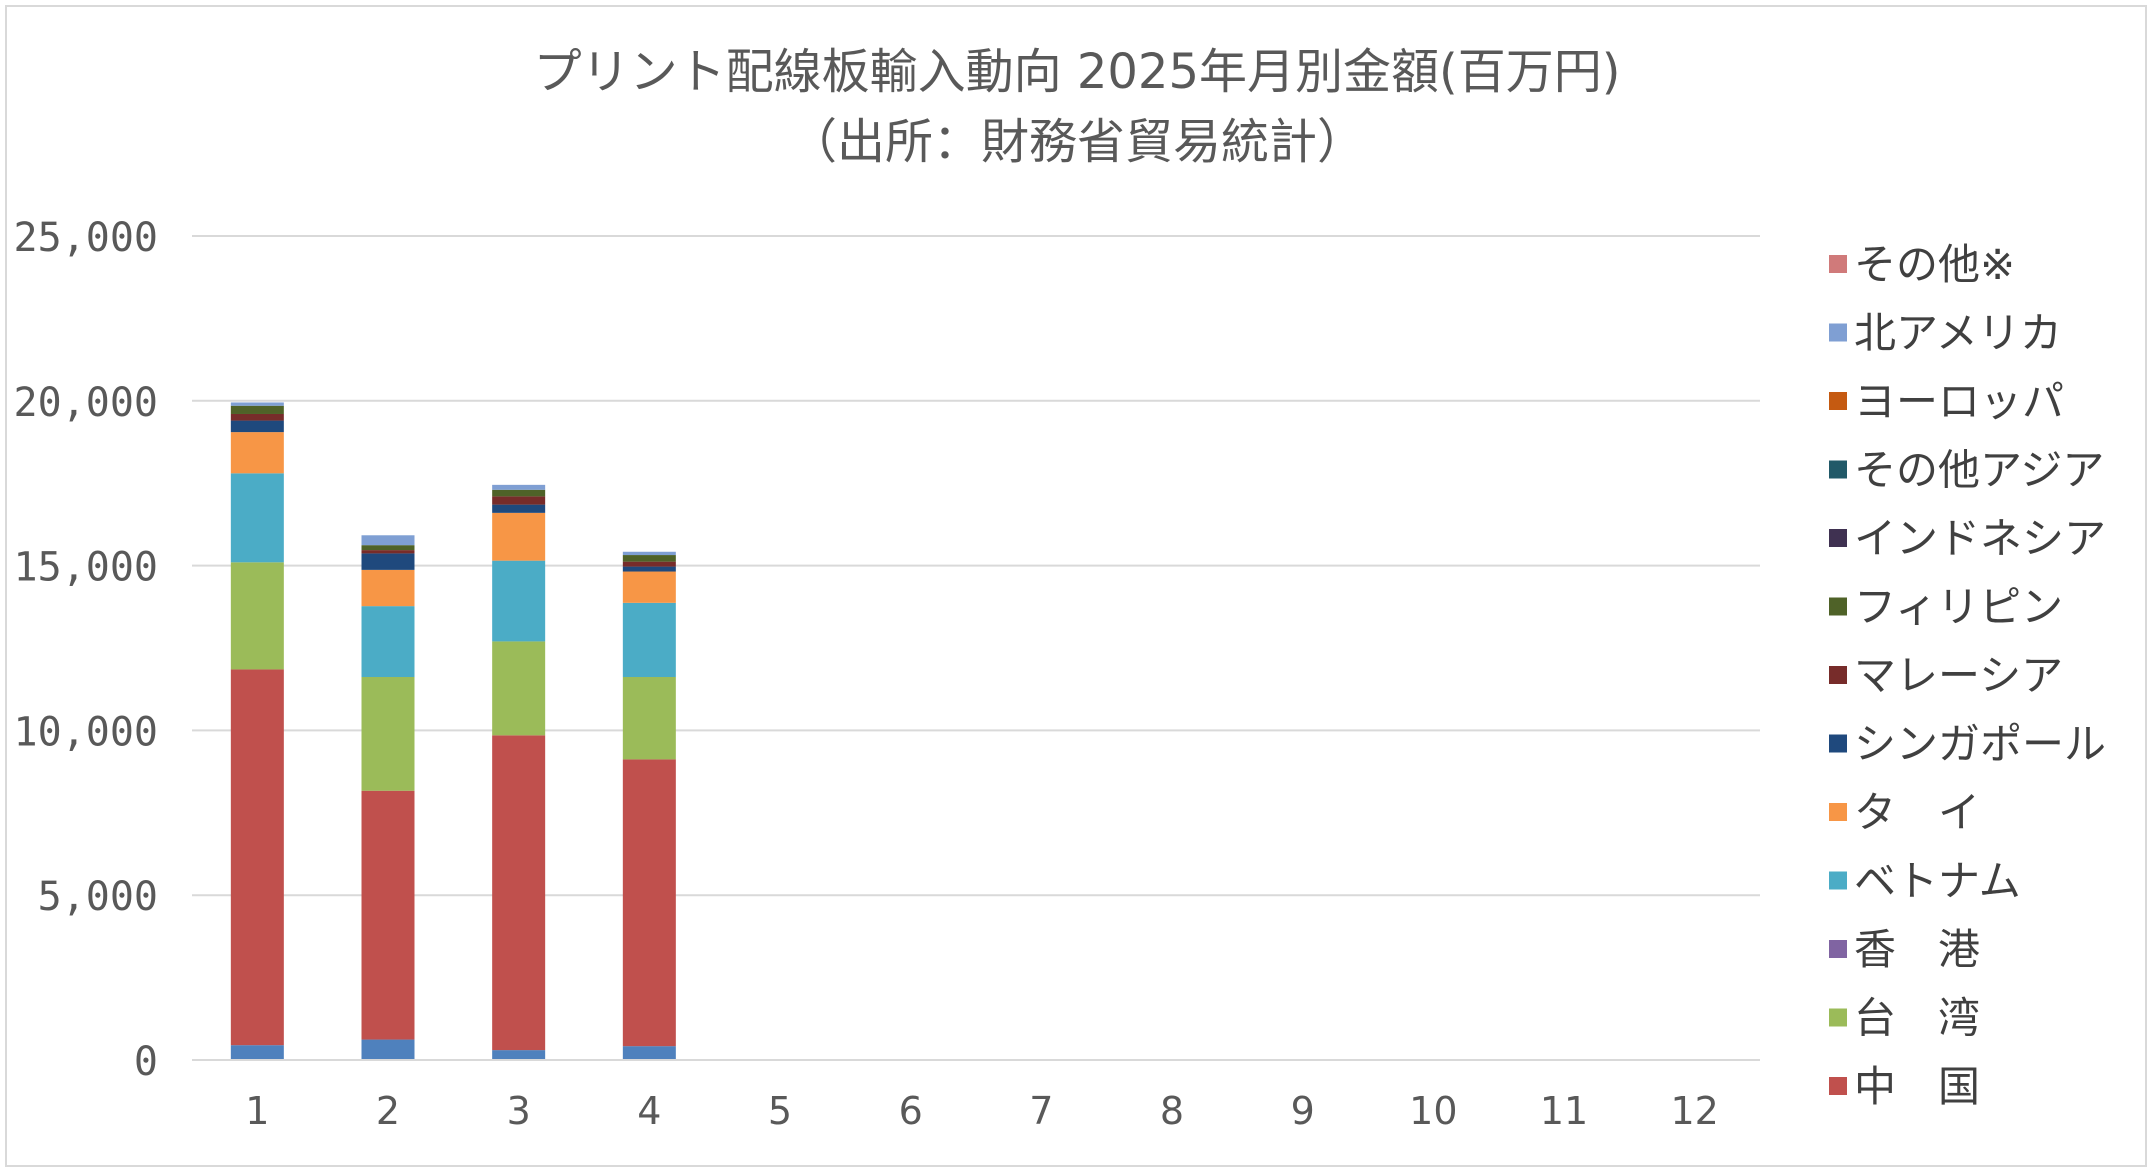 Image resolution: width=2154 pixels, height=1173 pixels. I want to click on y-tick-label: 25,000, so click(86, 238).